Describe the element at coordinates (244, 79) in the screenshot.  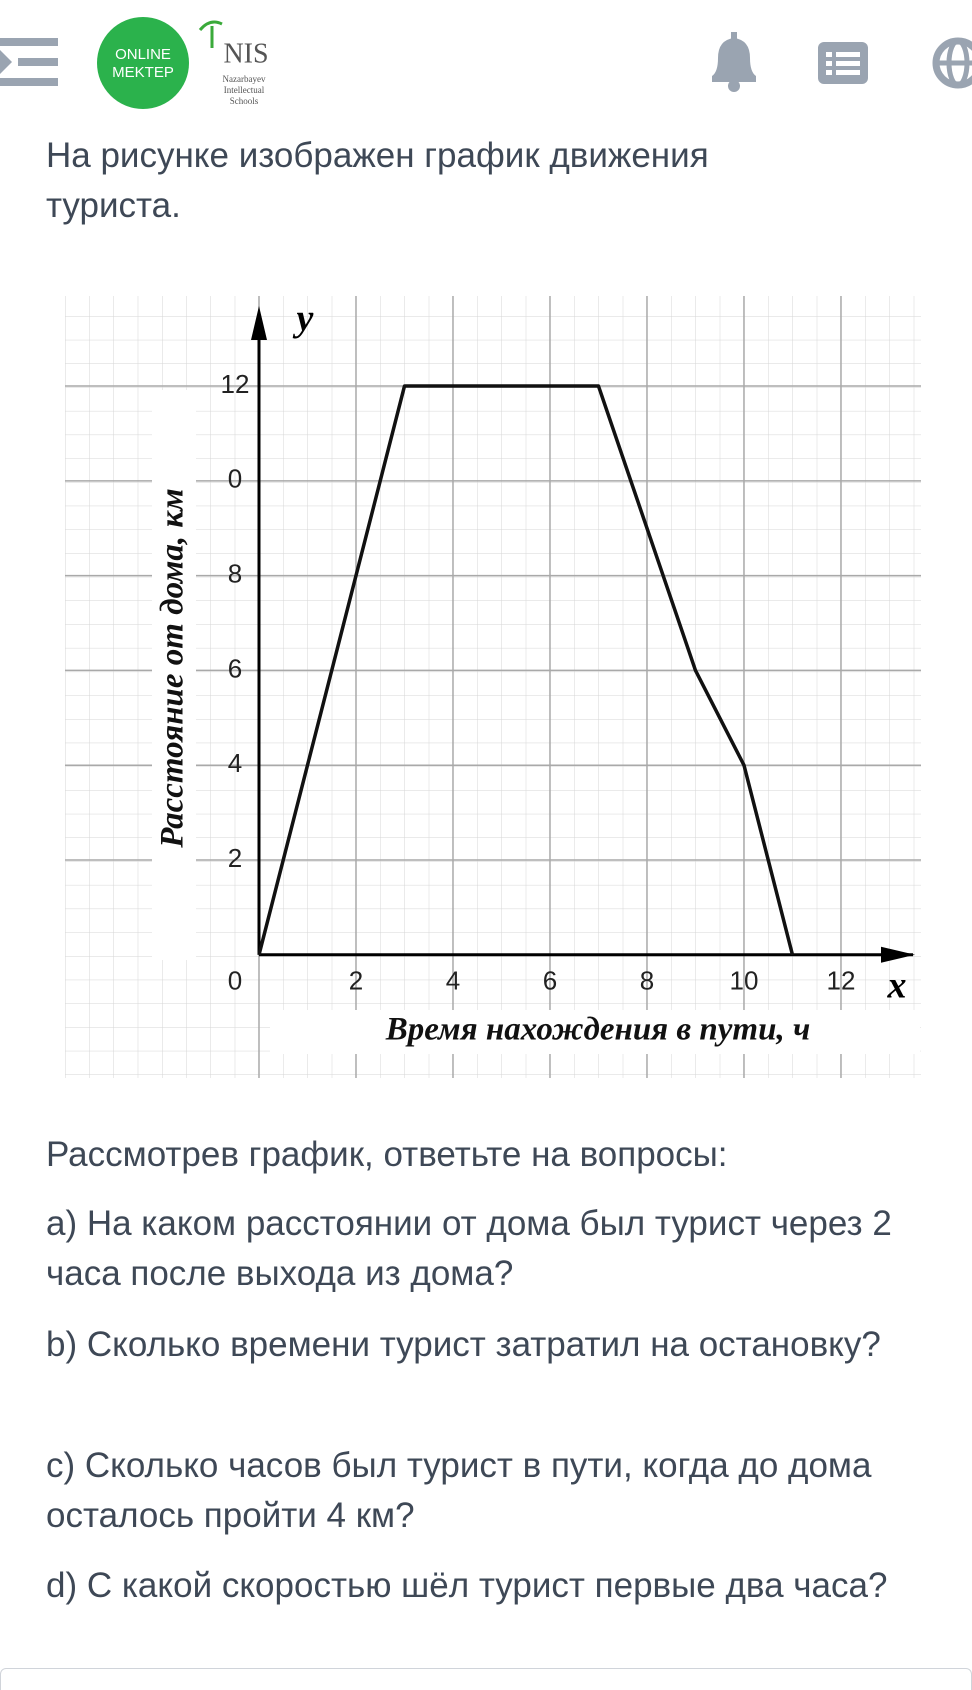
I see `nis-sub: Nazarbayev` at that location.